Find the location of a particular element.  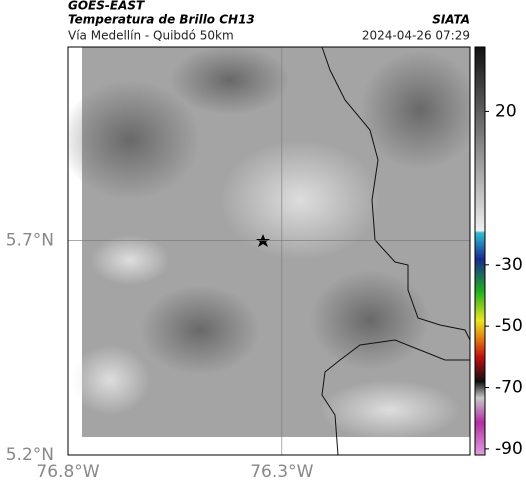

subtitle: Temperatura de Brillo CH13 is located at coordinates (161, 20).